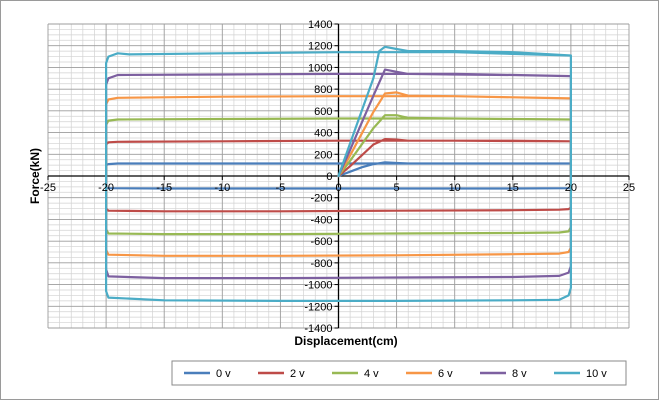  I want to click on x-tick-label: -15, so click(164, 188).